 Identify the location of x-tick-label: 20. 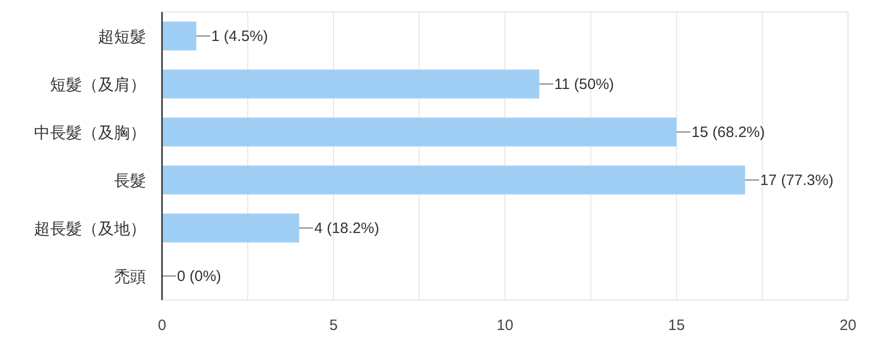
(848, 325).